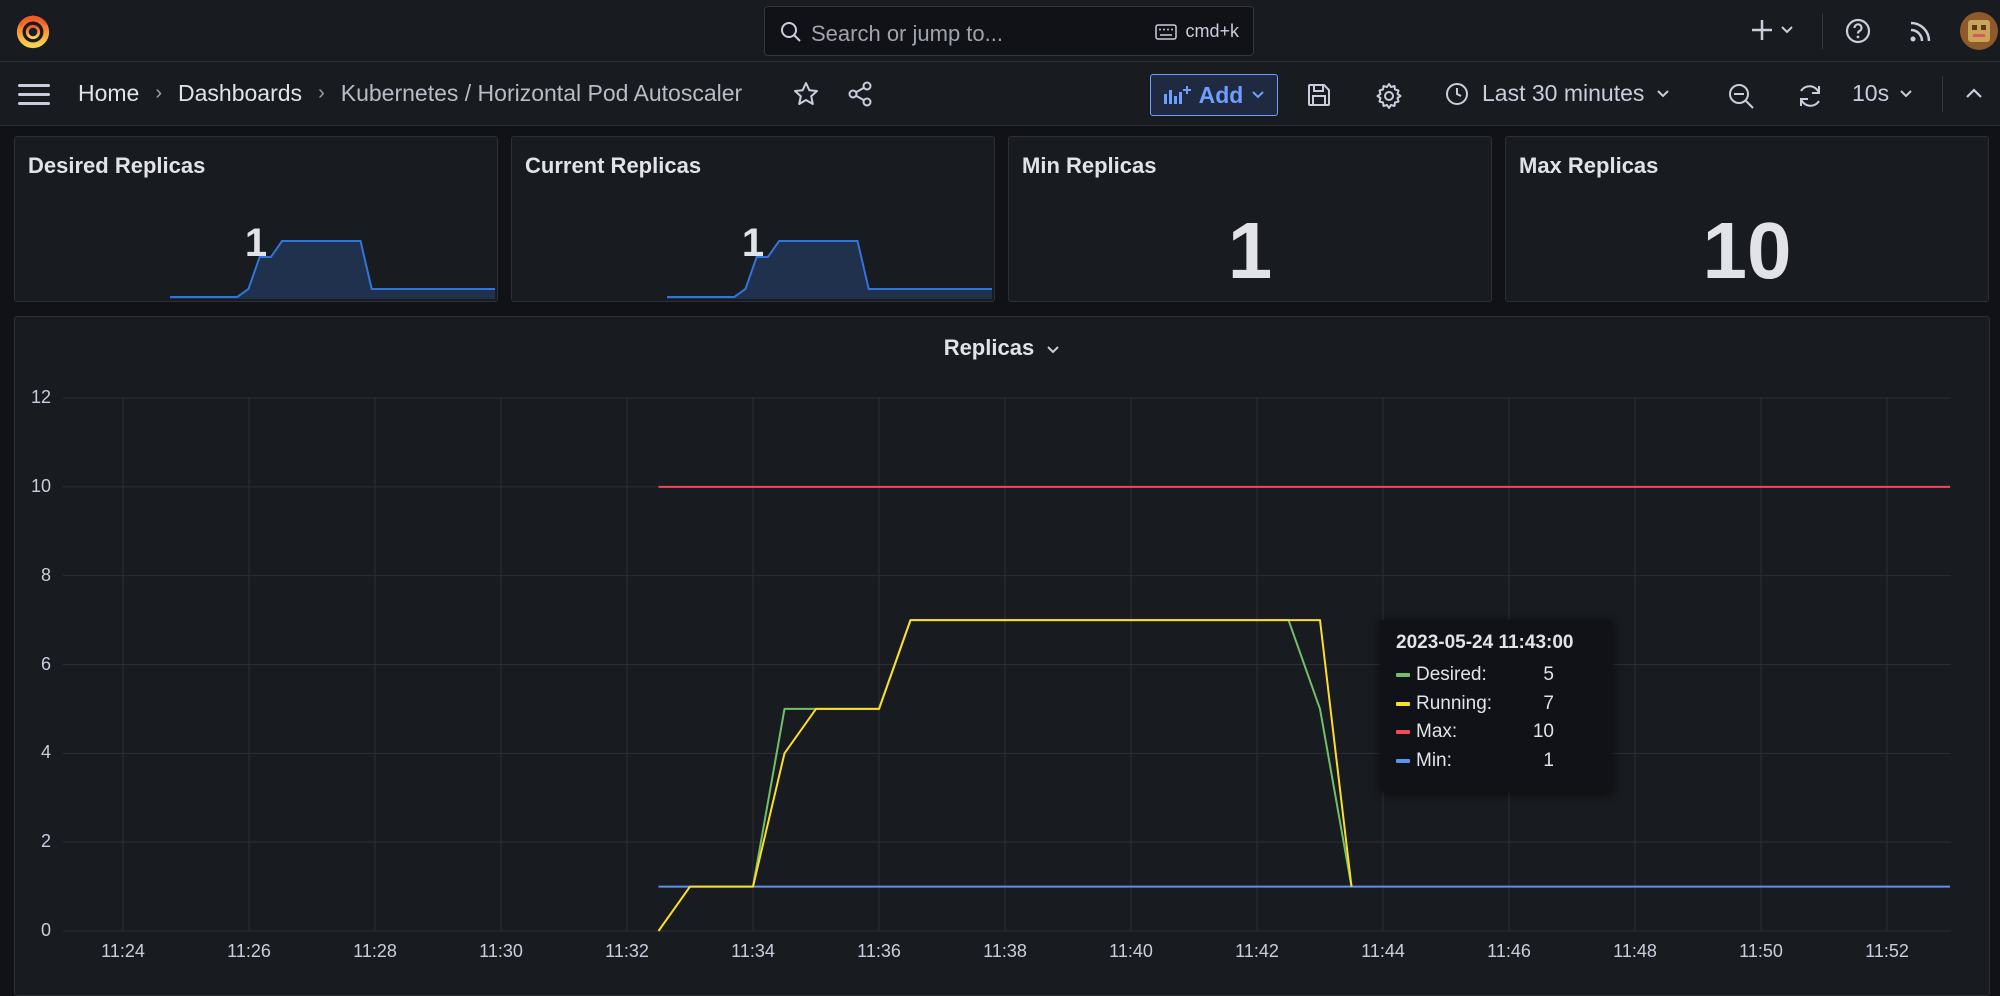  What do you see at coordinates (541, 93) in the screenshot?
I see `breadcrumb-current-dashboard: Kubernetes / Horizontal Pod Autoscaler` at bounding box center [541, 93].